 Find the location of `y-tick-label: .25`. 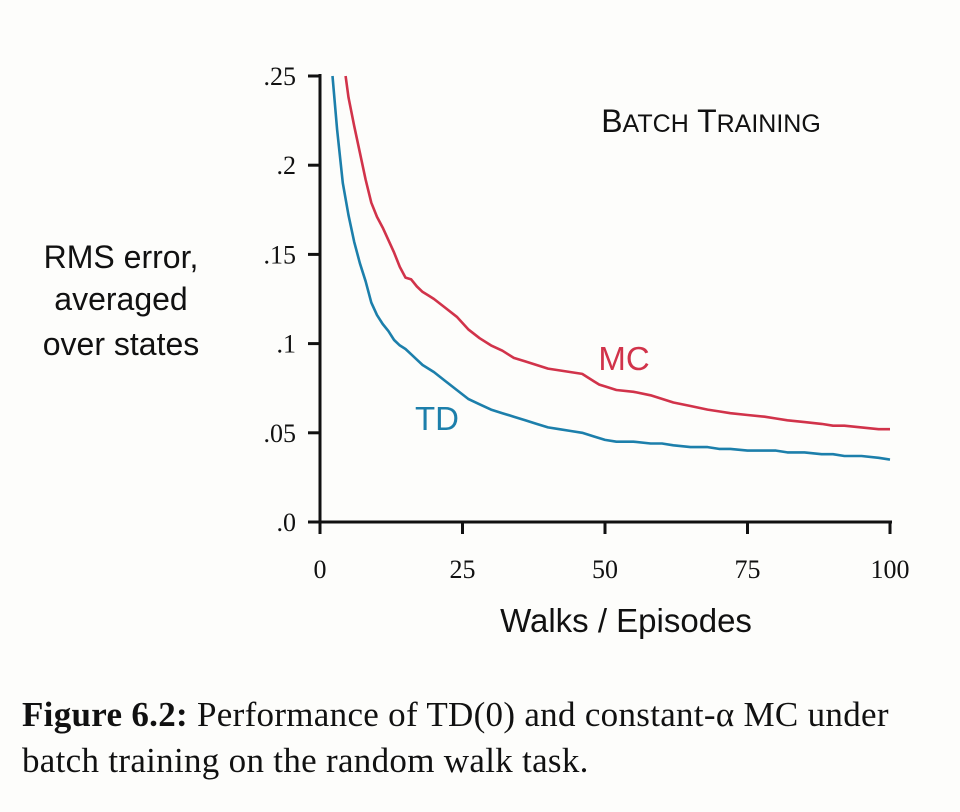

y-tick-label: .25 is located at coordinates (280, 76).